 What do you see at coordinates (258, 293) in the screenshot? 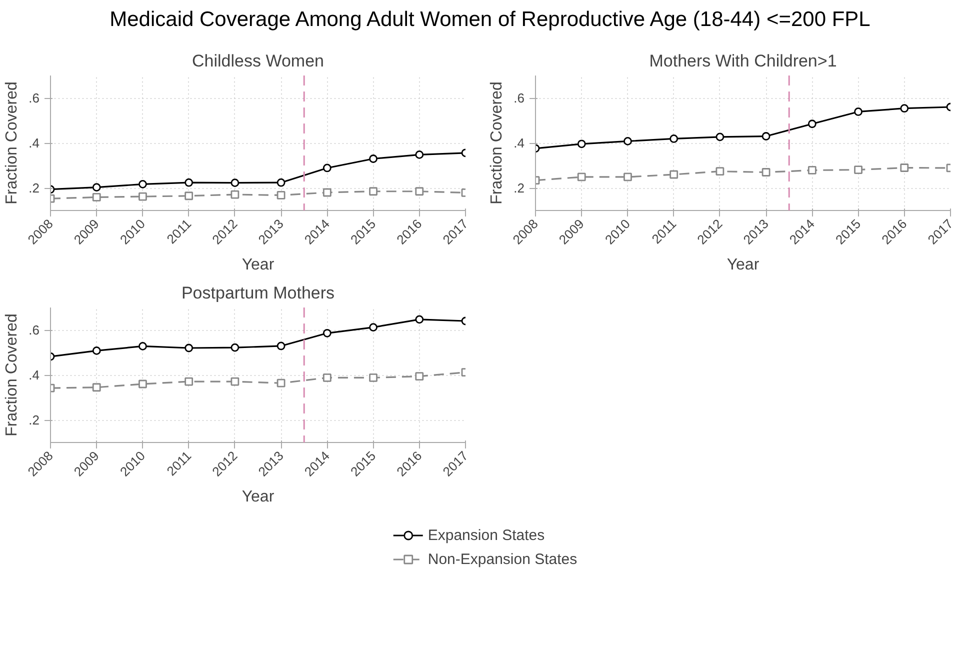
I see `chart-title: Postpartum Mothers` at bounding box center [258, 293].